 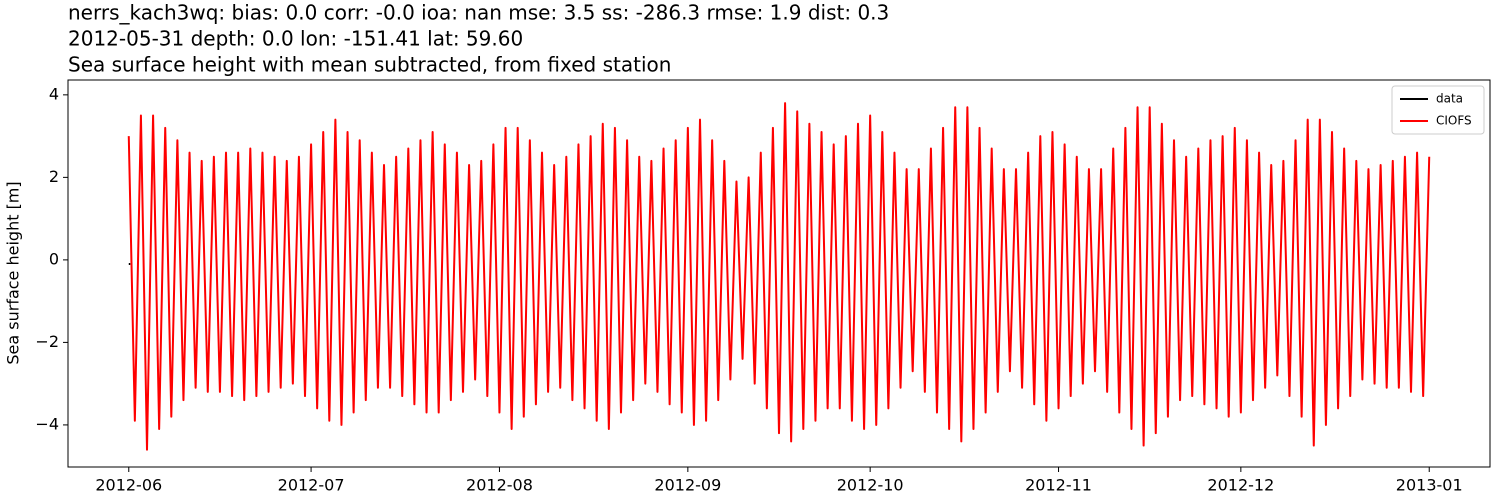 What do you see at coordinates (1449, 99) in the screenshot?
I see `legend-label: data` at bounding box center [1449, 99].